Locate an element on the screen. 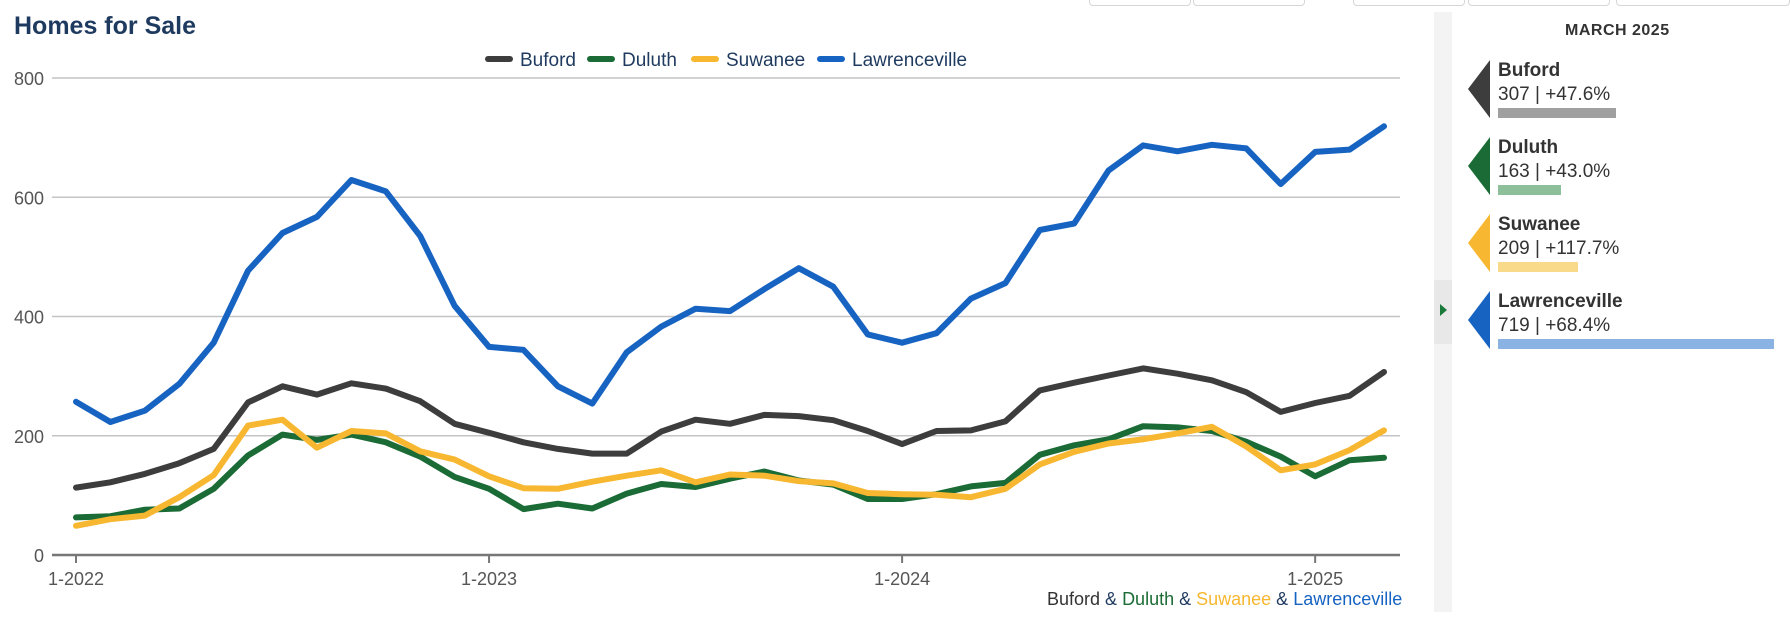 This screenshot has height=620, width=1790. sidebar-card-lawrenceville: Lawrenceville 719 | +68.4% is located at coordinates (1623, 326).